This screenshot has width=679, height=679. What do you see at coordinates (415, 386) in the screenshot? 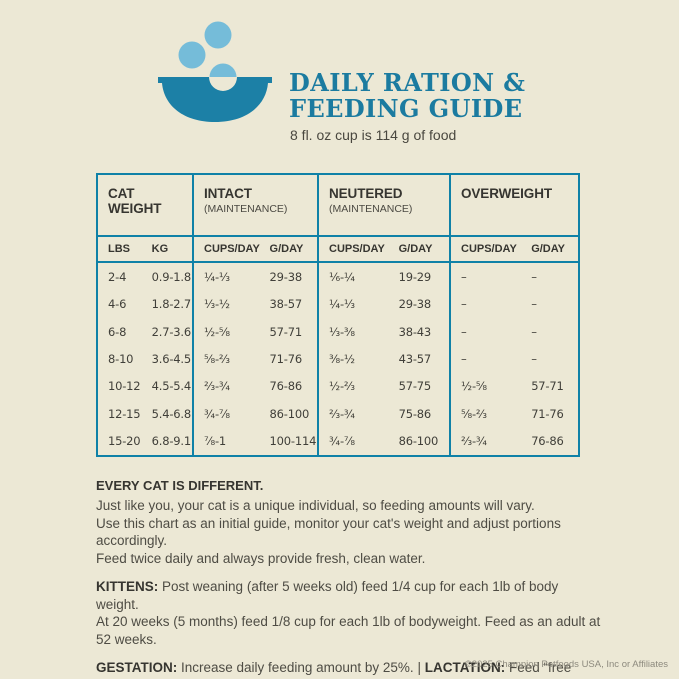
I see `cell-grams: 57-75` at bounding box center [415, 386].